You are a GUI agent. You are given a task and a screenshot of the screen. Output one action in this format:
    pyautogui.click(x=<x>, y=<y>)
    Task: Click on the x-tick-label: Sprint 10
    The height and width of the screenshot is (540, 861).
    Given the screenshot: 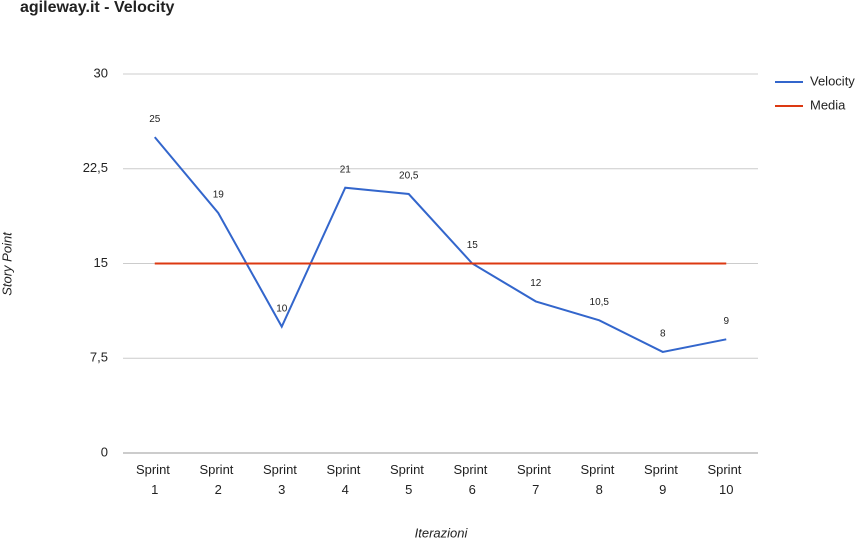 What is the action you would take?
    pyautogui.click(x=726, y=479)
    